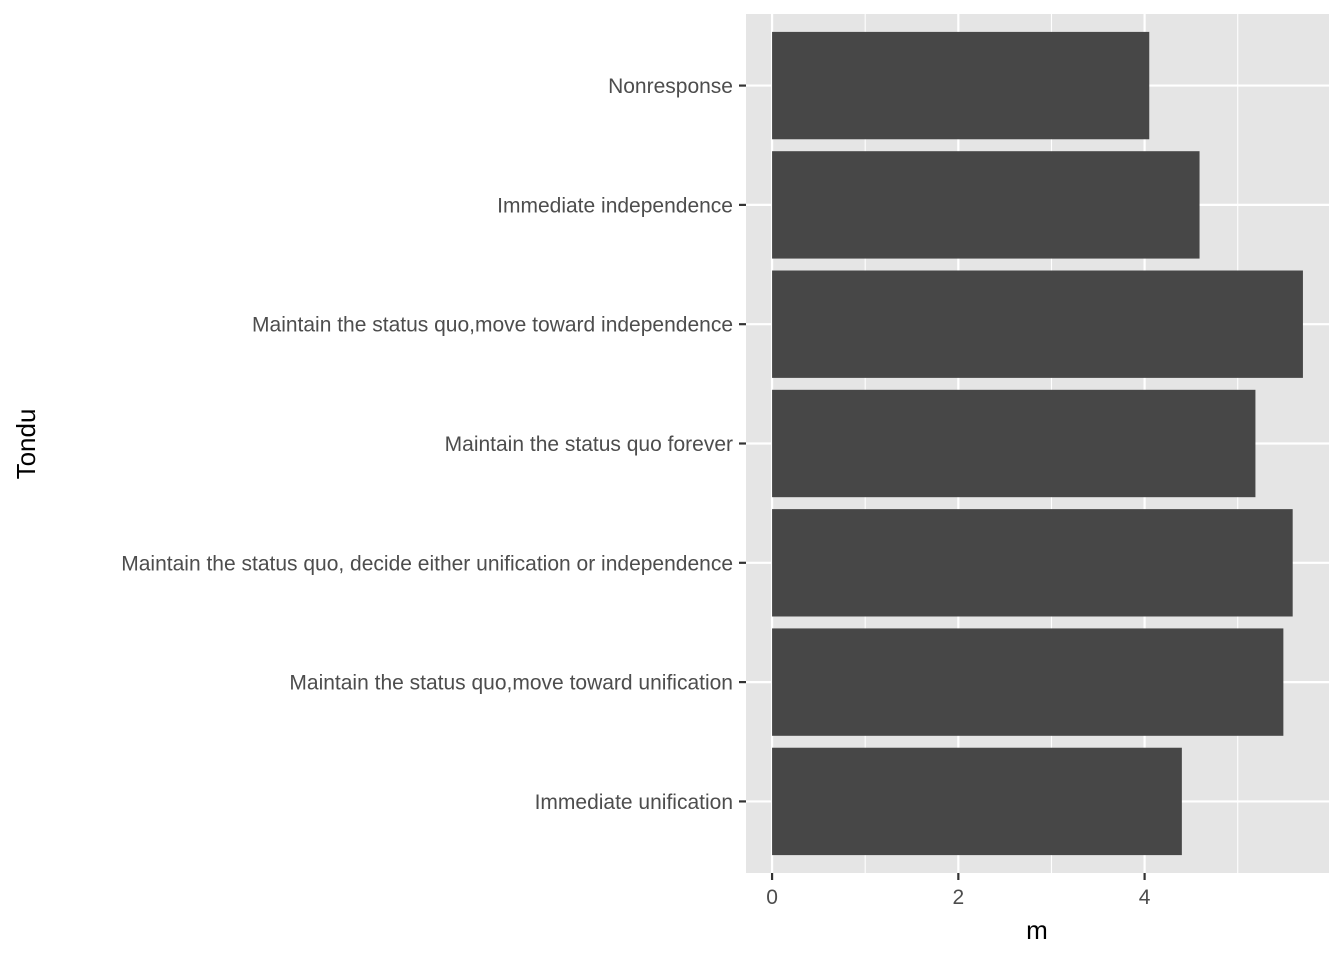  What do you see at coordinates (670, 86) in the screenshot?
I see `y-tick-label: Nonresponse` at bounding box center [670, 86].